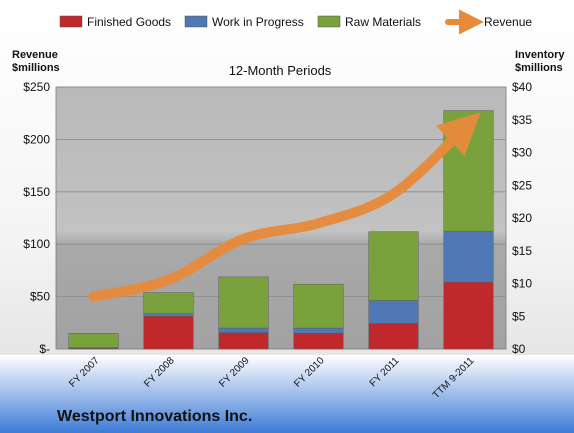  What do you see at coordinates (36, 244) in the screenshot?
I see `left-tick-label: $100` at bounding box center [36, 244].